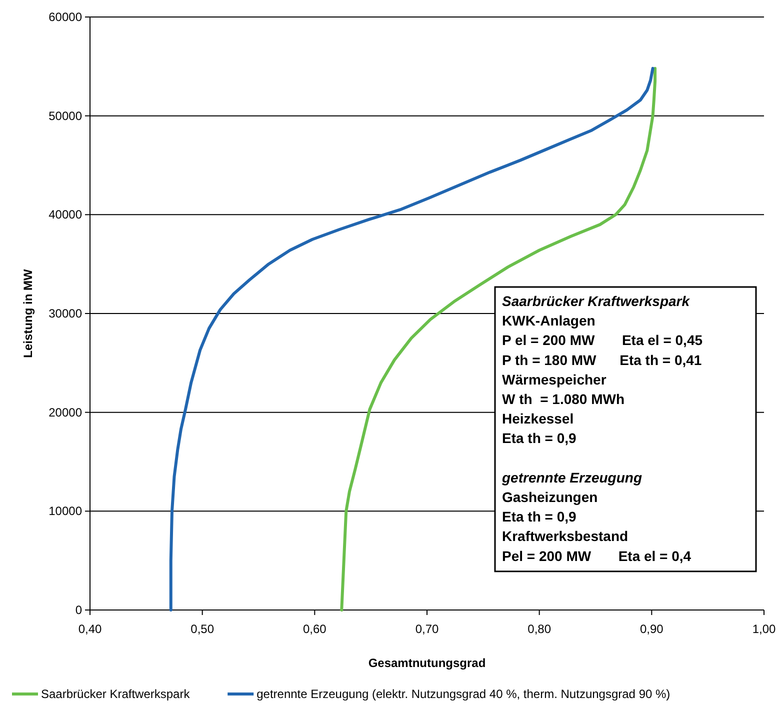 This screenshot has width=784, height=716. Describe the element at coordinates (427, 663) in the screenshot. I see `x-axis-title: Gesamtnutungsgrad` at that location.